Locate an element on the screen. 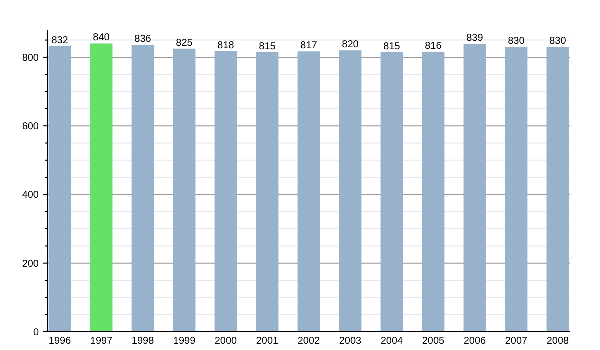  data-label: 820 is located at coordinates (351, 45).